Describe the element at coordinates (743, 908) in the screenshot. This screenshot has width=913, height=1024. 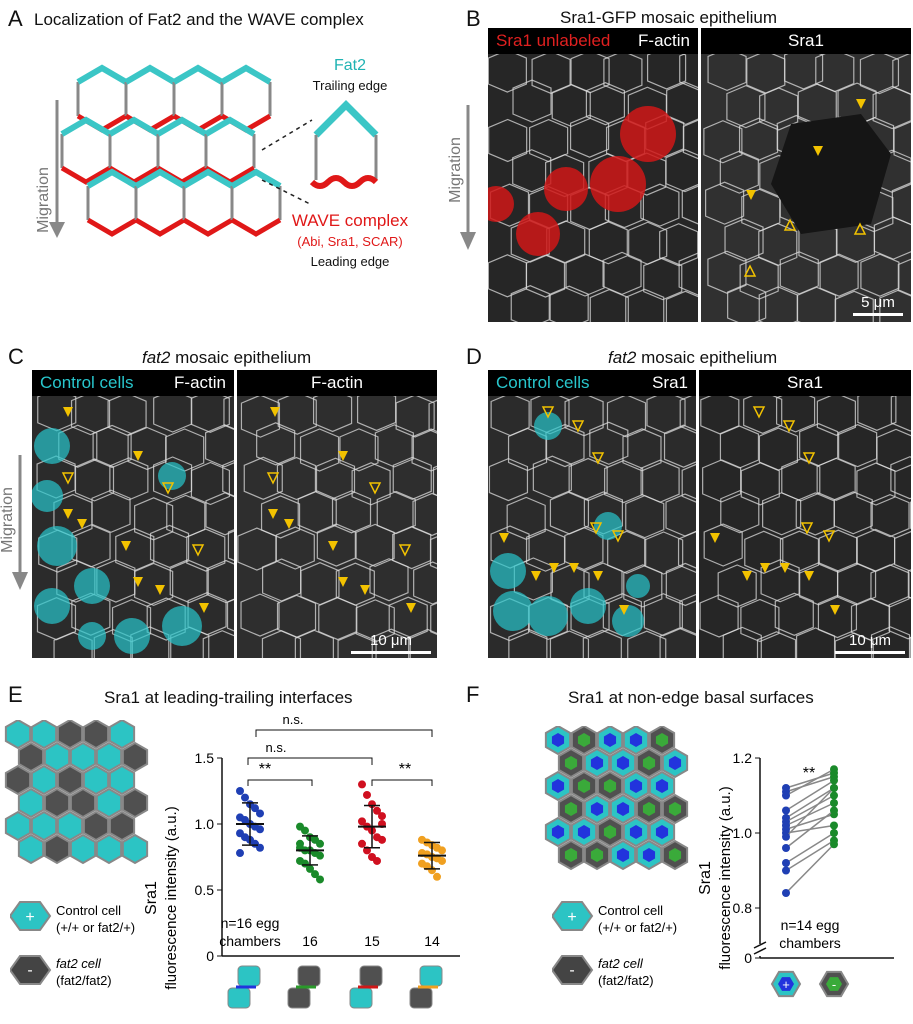
I see `chart-f-ytick-label: 0.8` at that location.